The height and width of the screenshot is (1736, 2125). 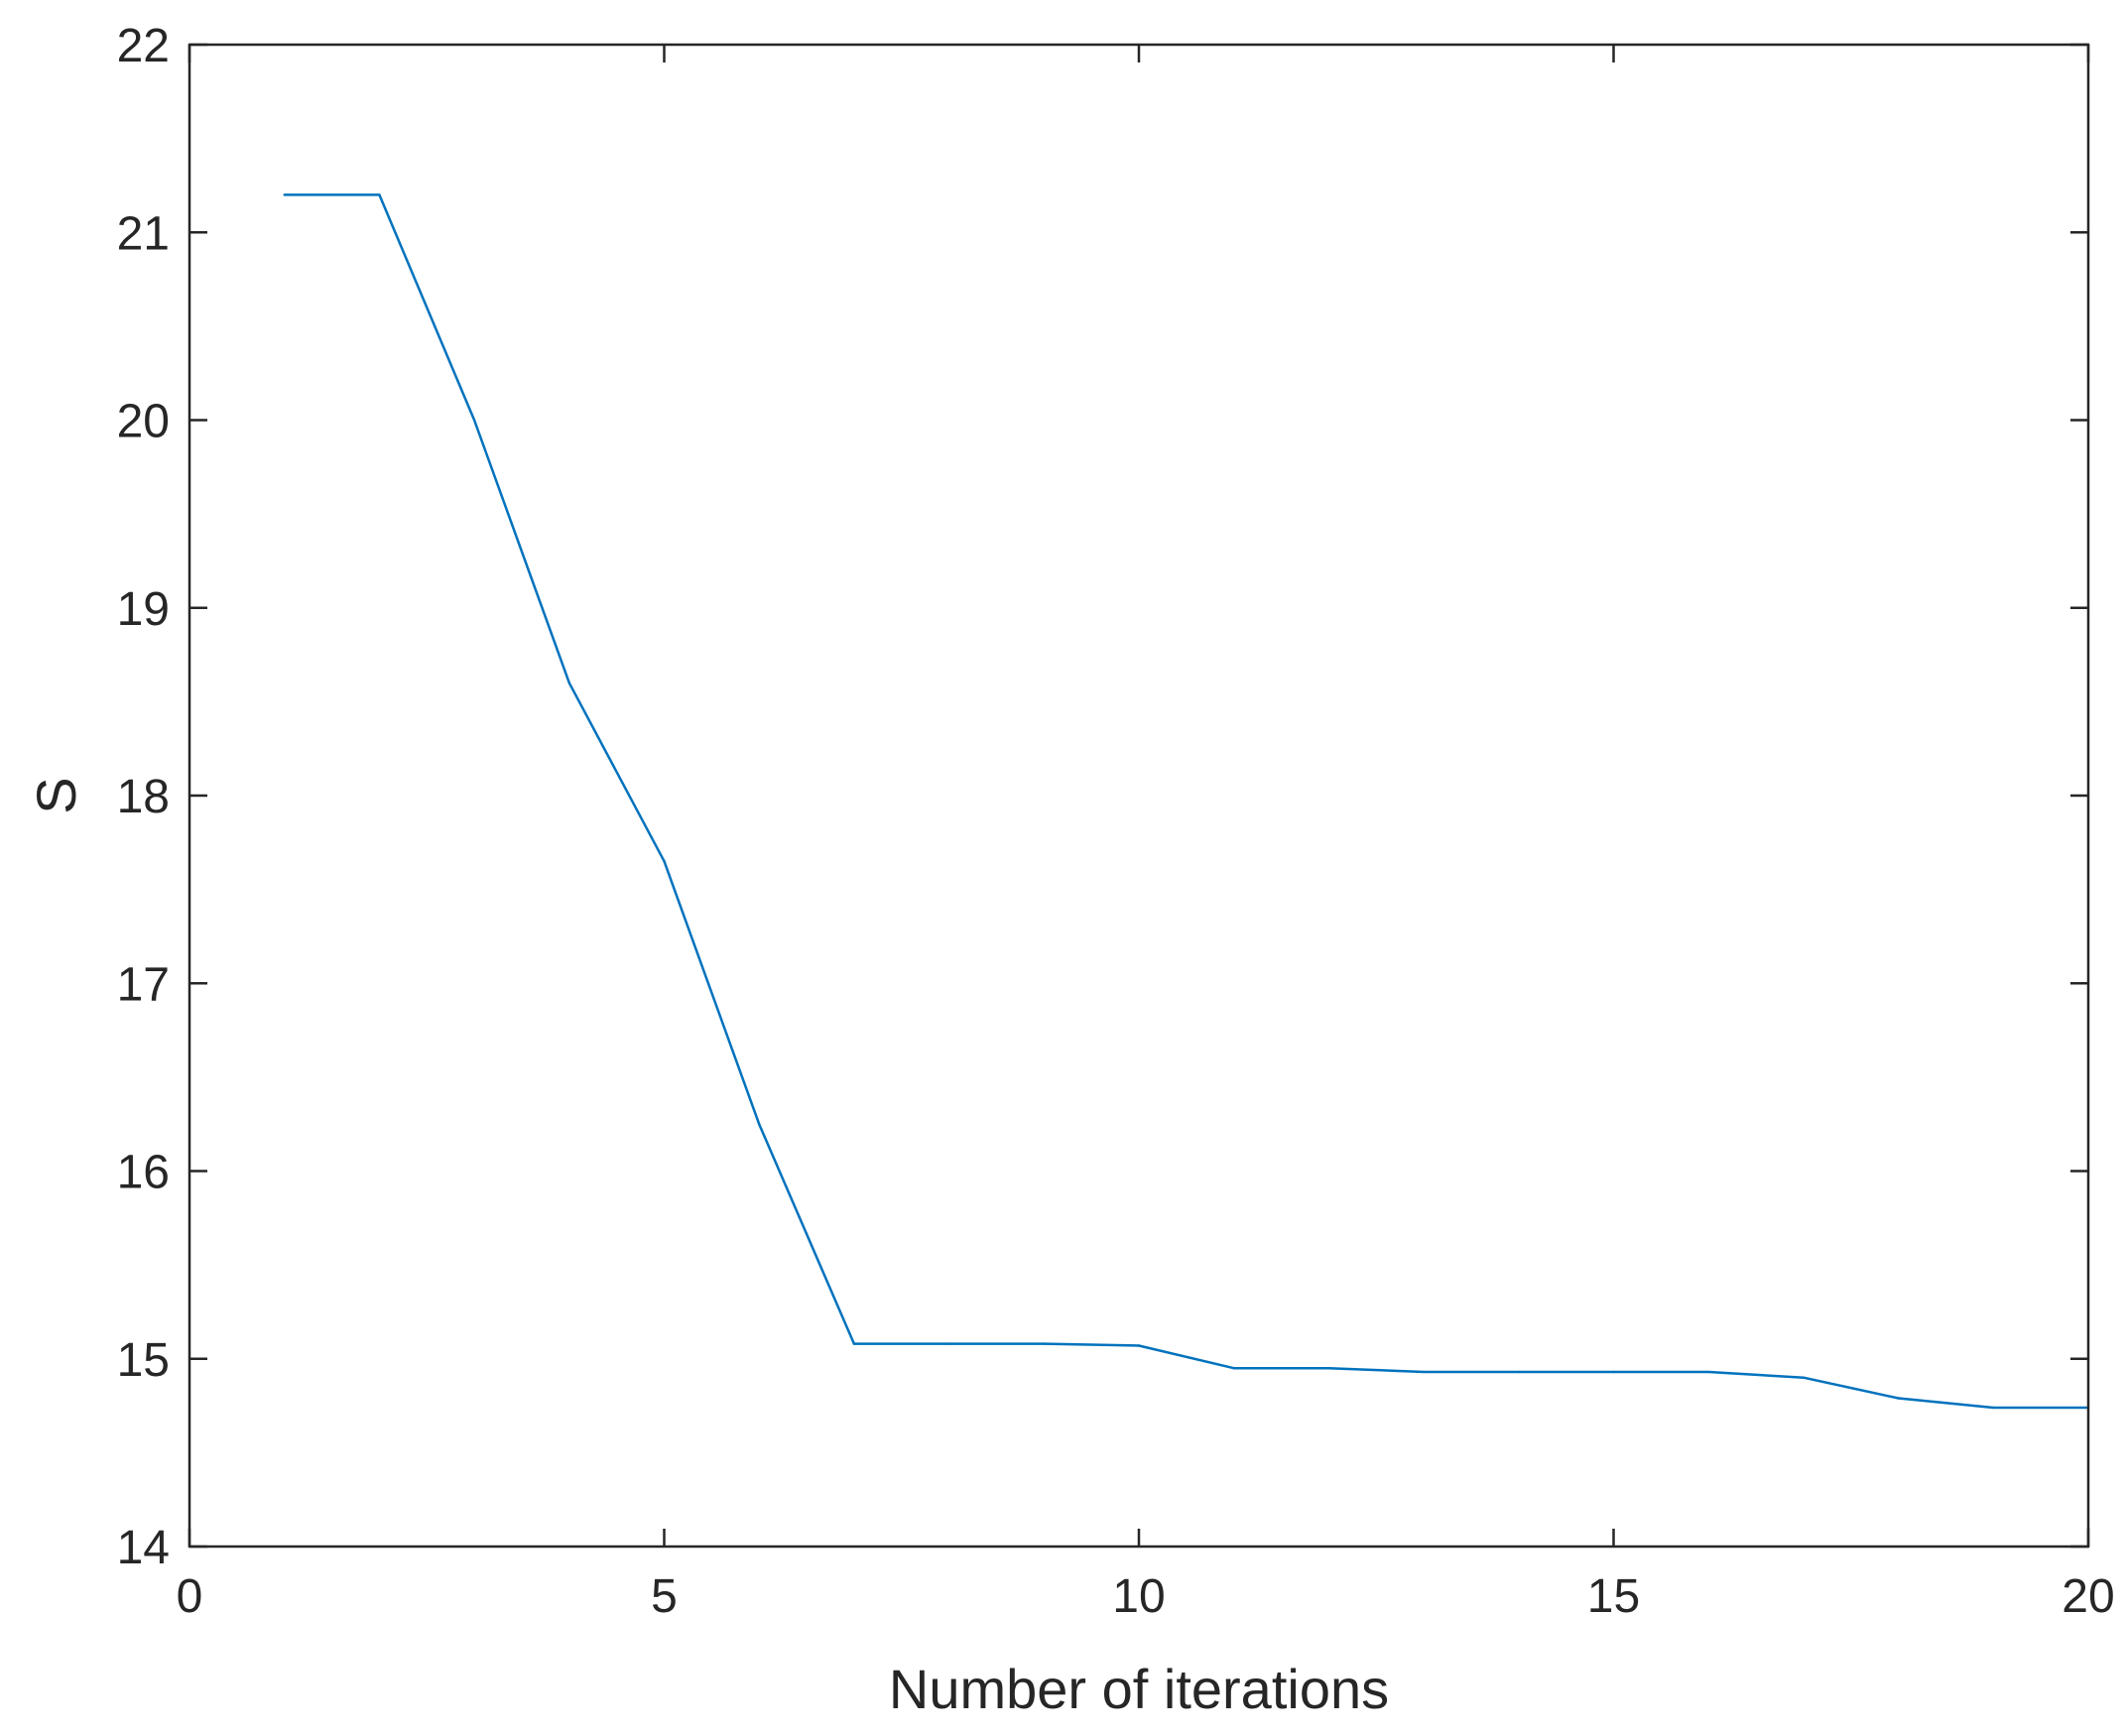 What do you see at coordinates (143, 609) in the screenshot?
I see `y-tick-label: 19` at bounding box center [143, 609].